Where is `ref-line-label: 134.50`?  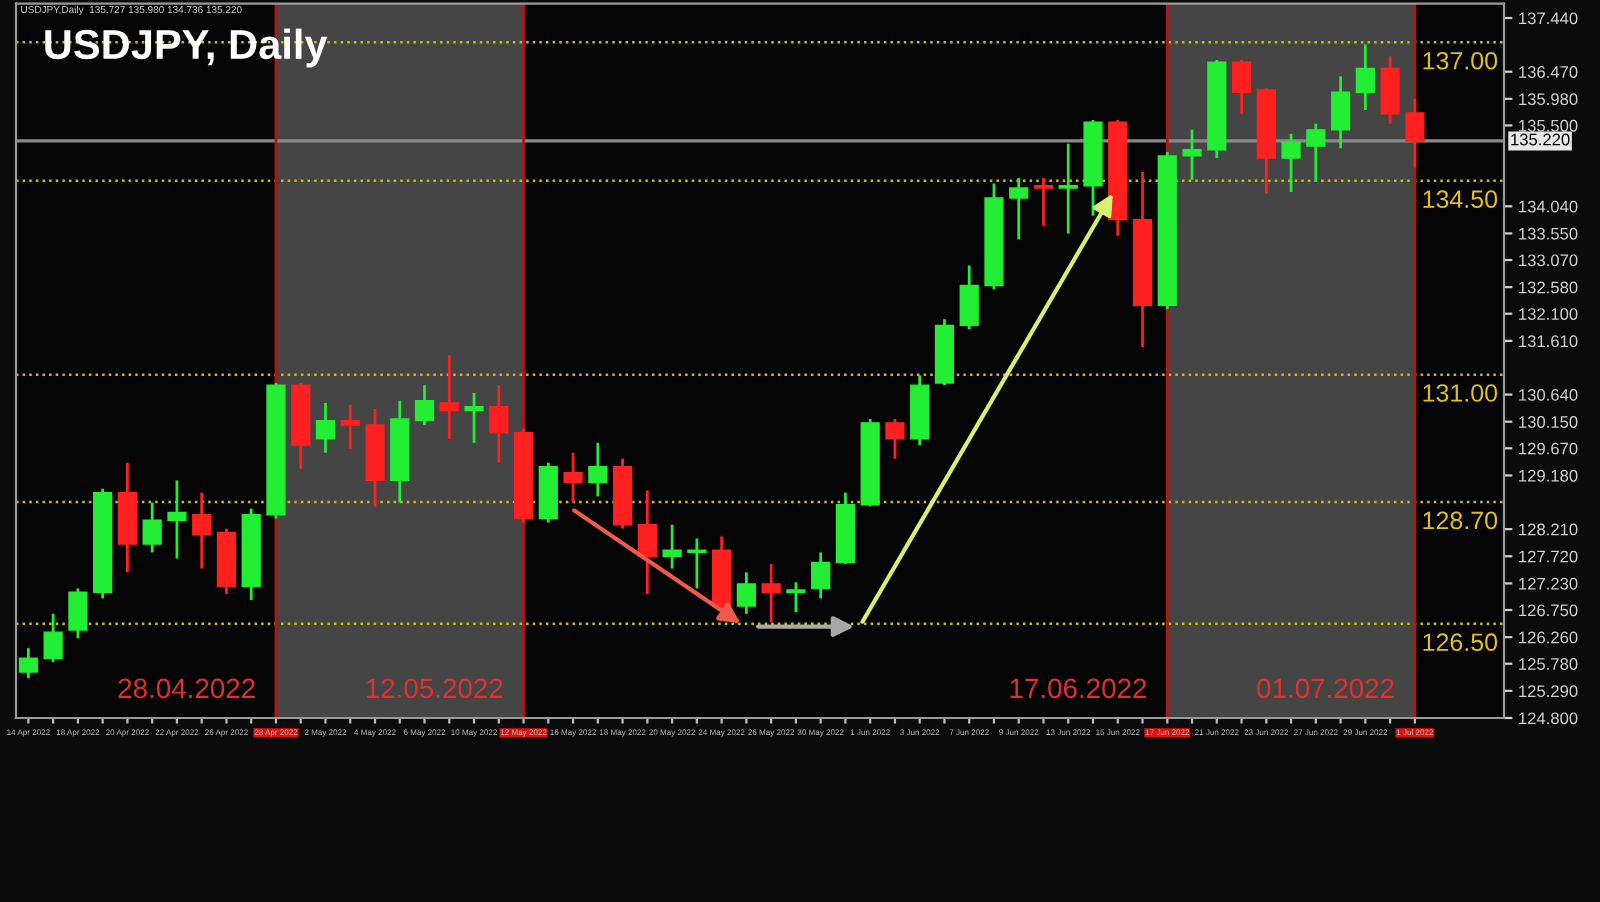 ref-line-label: 134.50 is located at coordinates (1460, 199).